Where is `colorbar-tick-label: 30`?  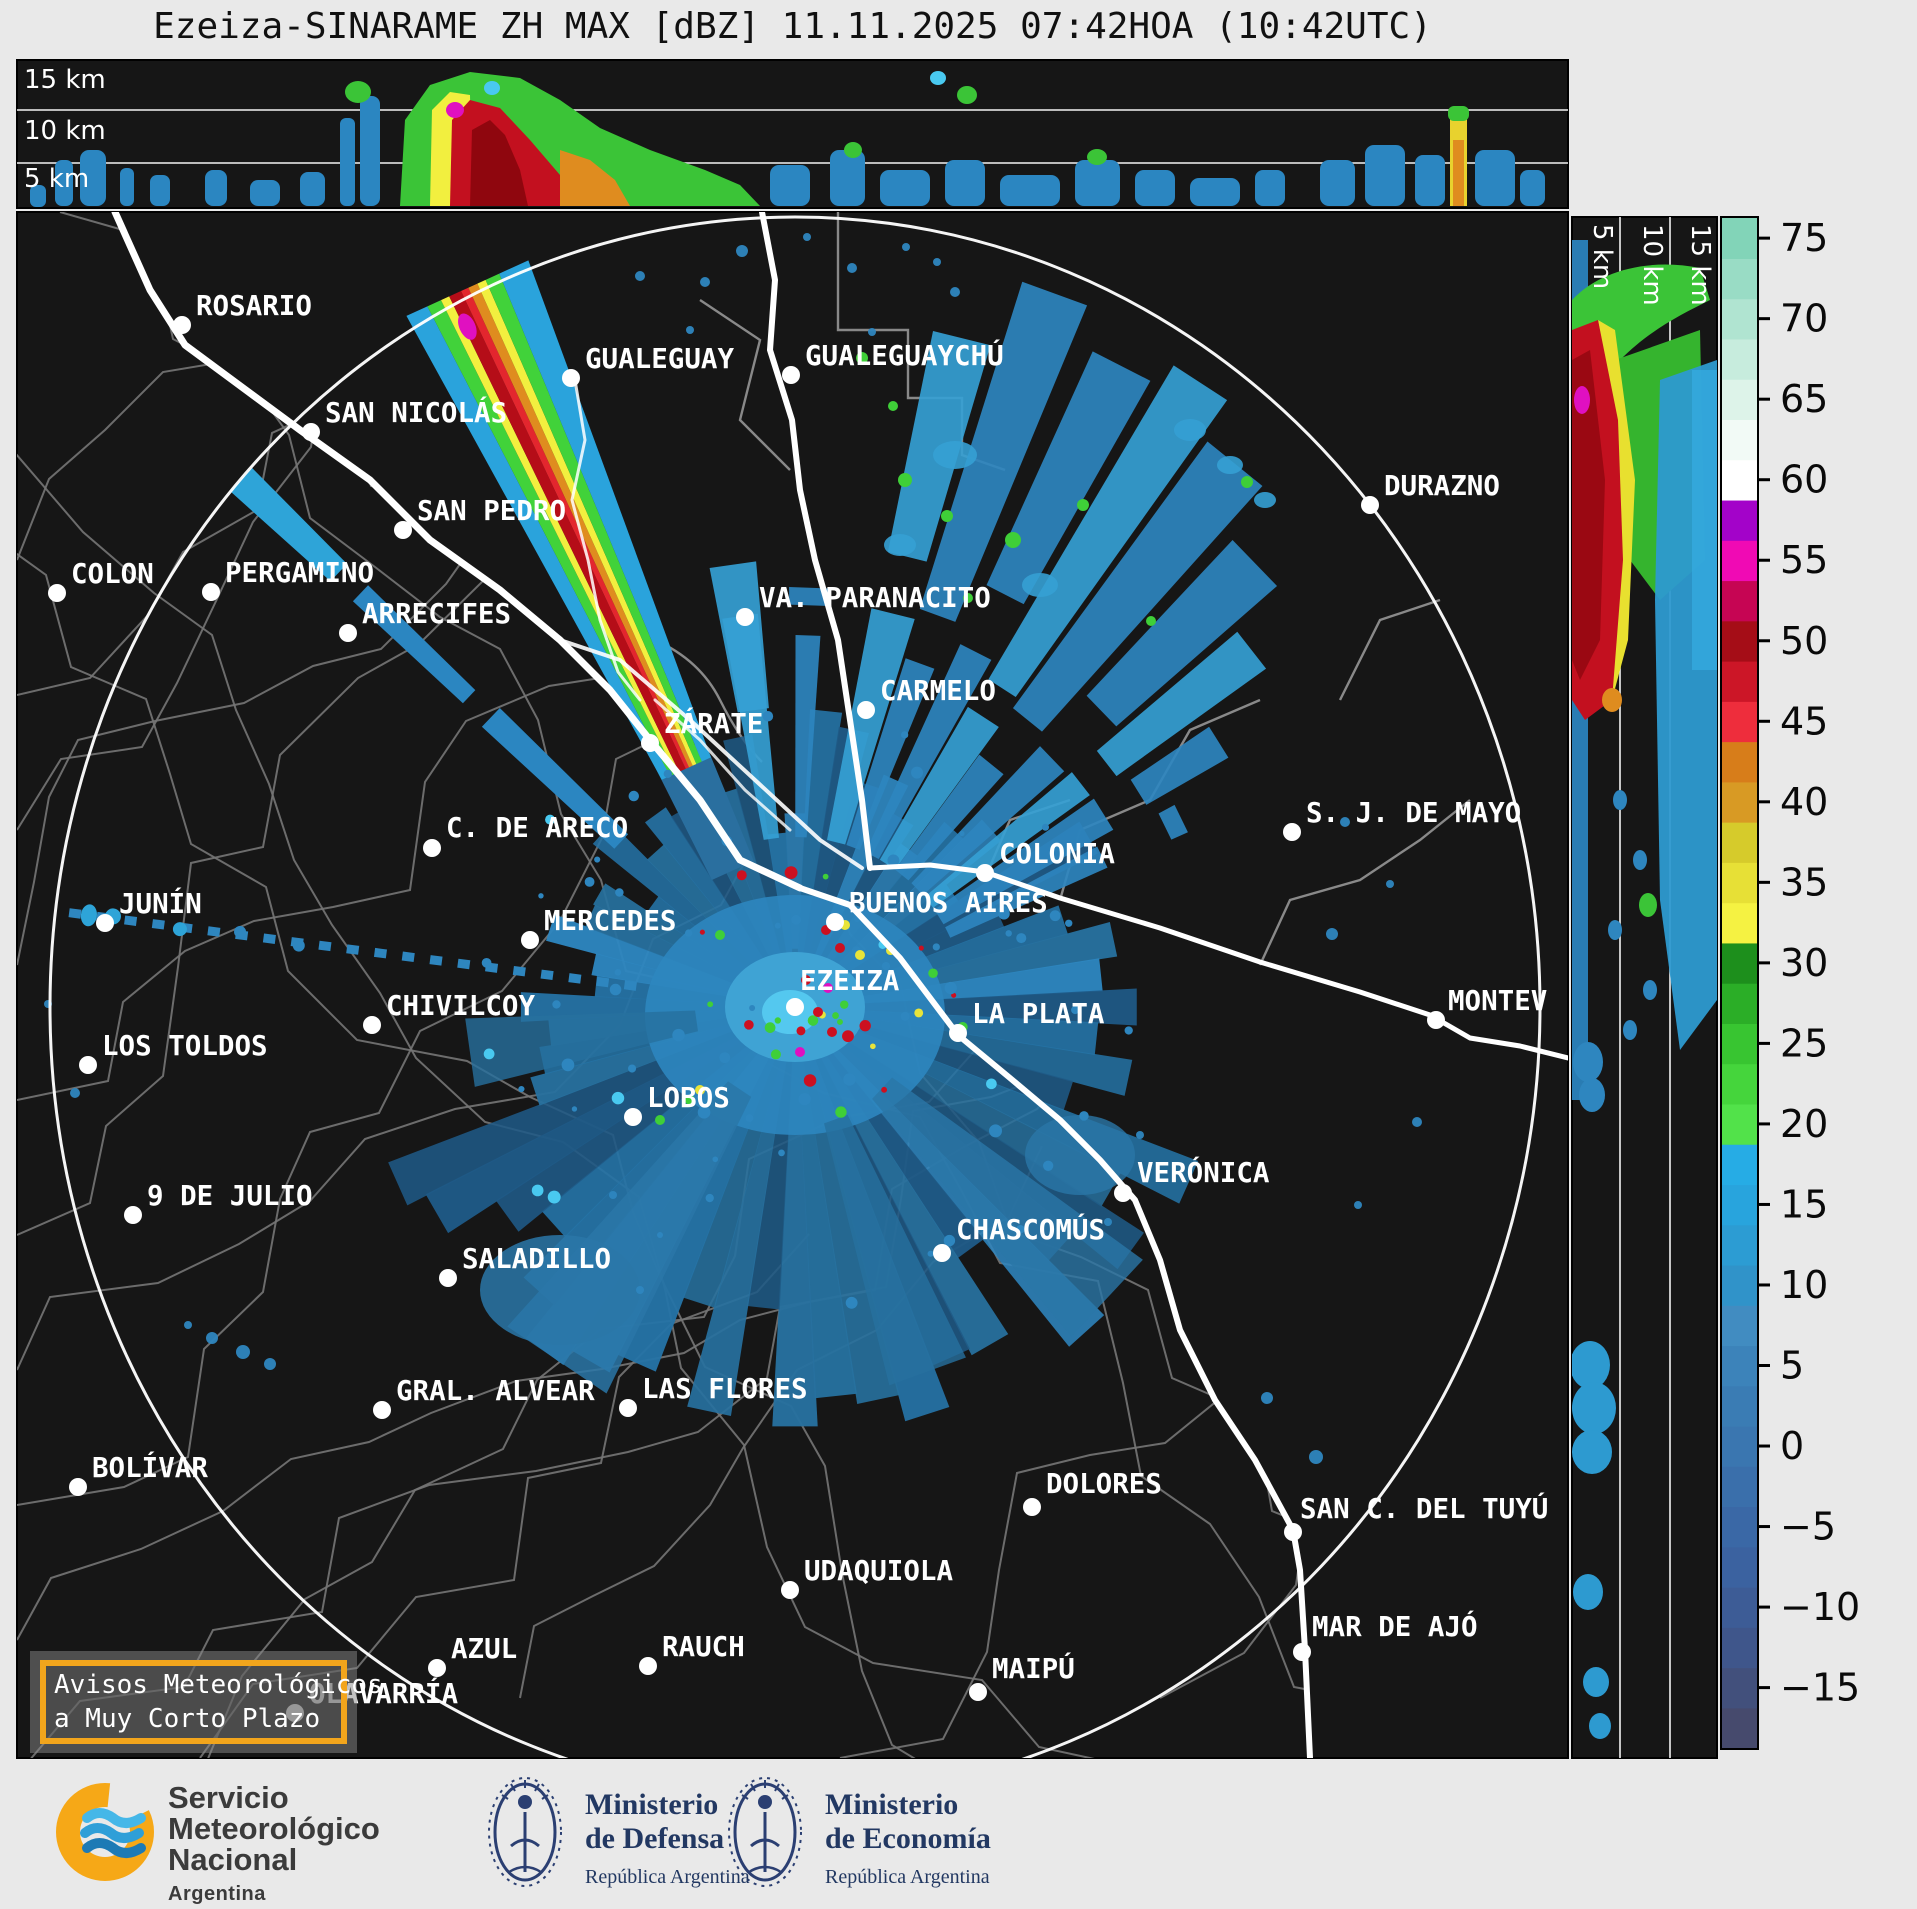
colorbar-tick-label: 30 is located at coordinates (1804, 963).